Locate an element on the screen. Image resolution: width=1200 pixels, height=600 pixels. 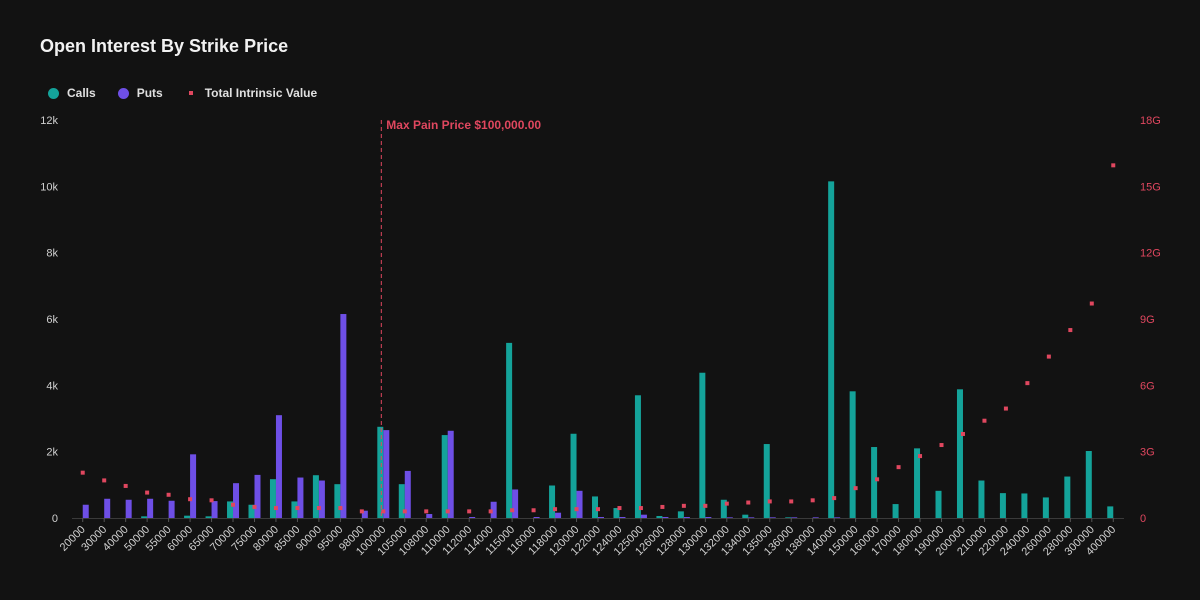
legend-label-puts: Puts is located at coordinates (149, 93).